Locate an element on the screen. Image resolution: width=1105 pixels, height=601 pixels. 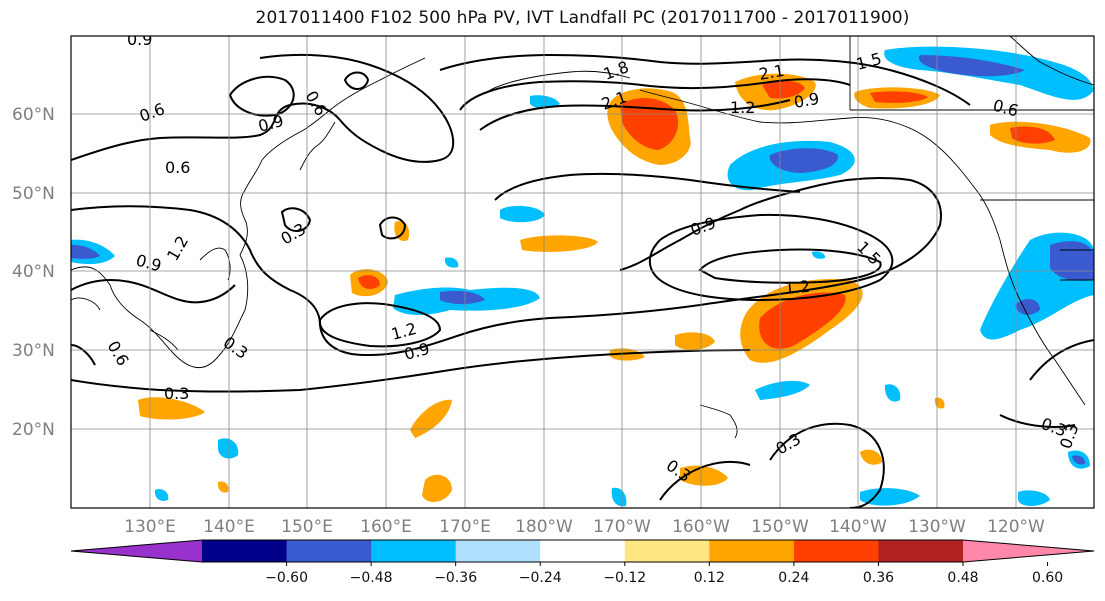
latitude-labels: 60°N 50°N 40°N 30°N 20°N is located at coordinates (33, 272).